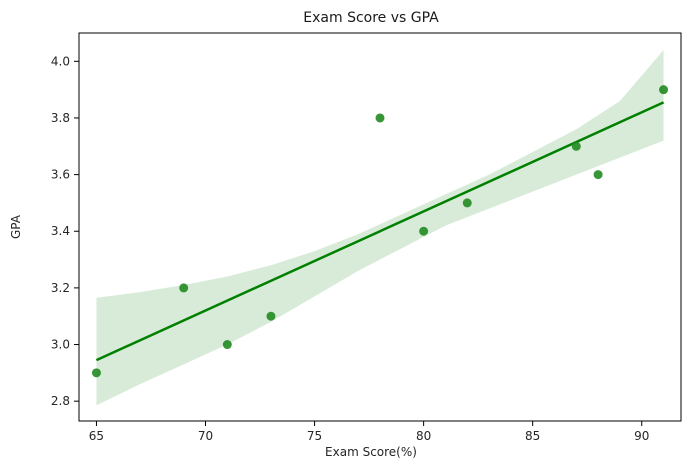 This screenshot has height=468, width=691. I want to click on y-tick-label: 3.6, so click(60, 175).